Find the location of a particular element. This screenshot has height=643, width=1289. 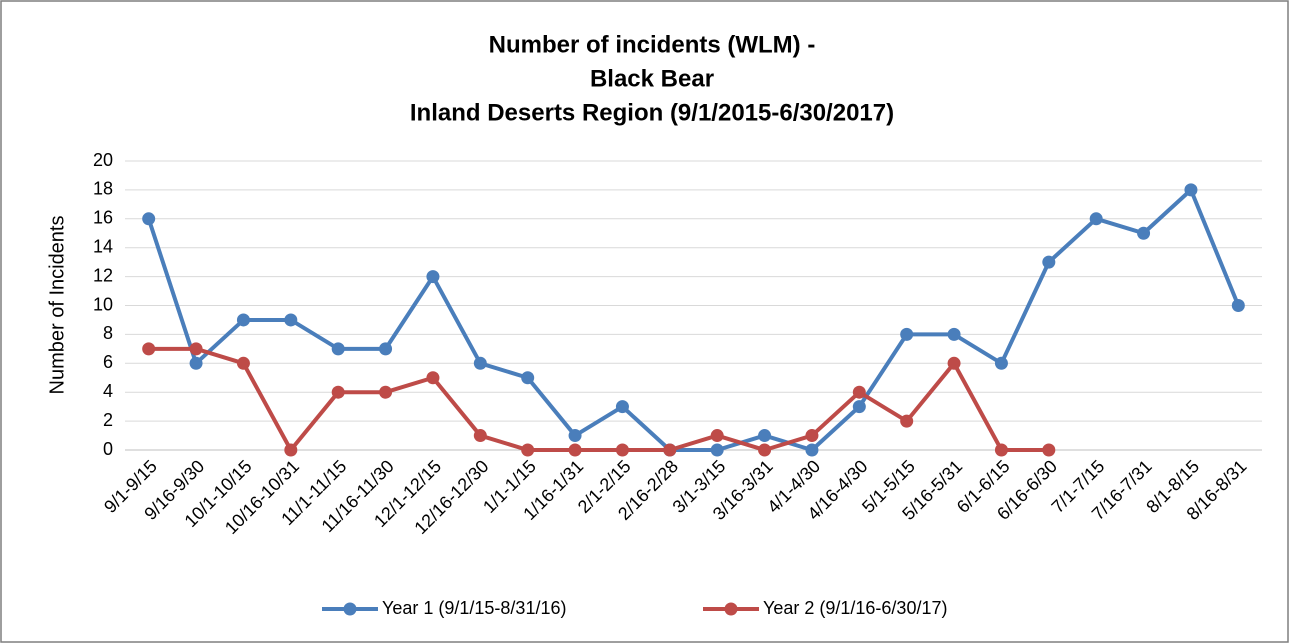

y-tick-label: 10 is located at coordinates (103, 304).